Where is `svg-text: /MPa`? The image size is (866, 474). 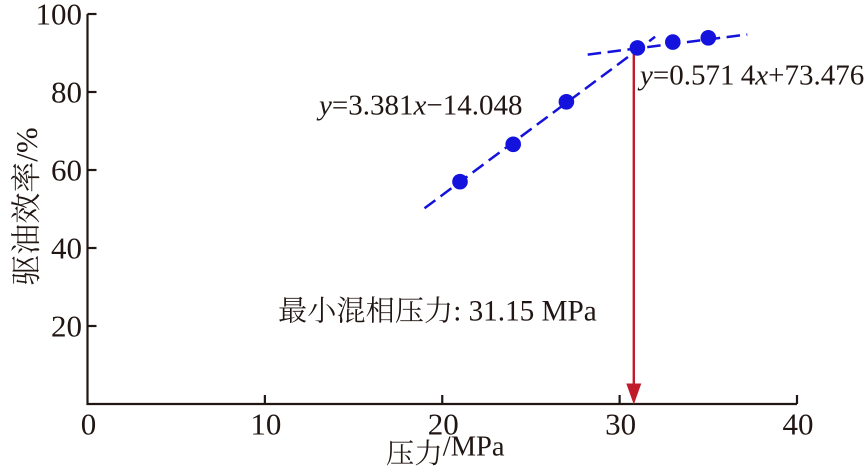
svg-text: /MPa is located at coordinates (474, 447).